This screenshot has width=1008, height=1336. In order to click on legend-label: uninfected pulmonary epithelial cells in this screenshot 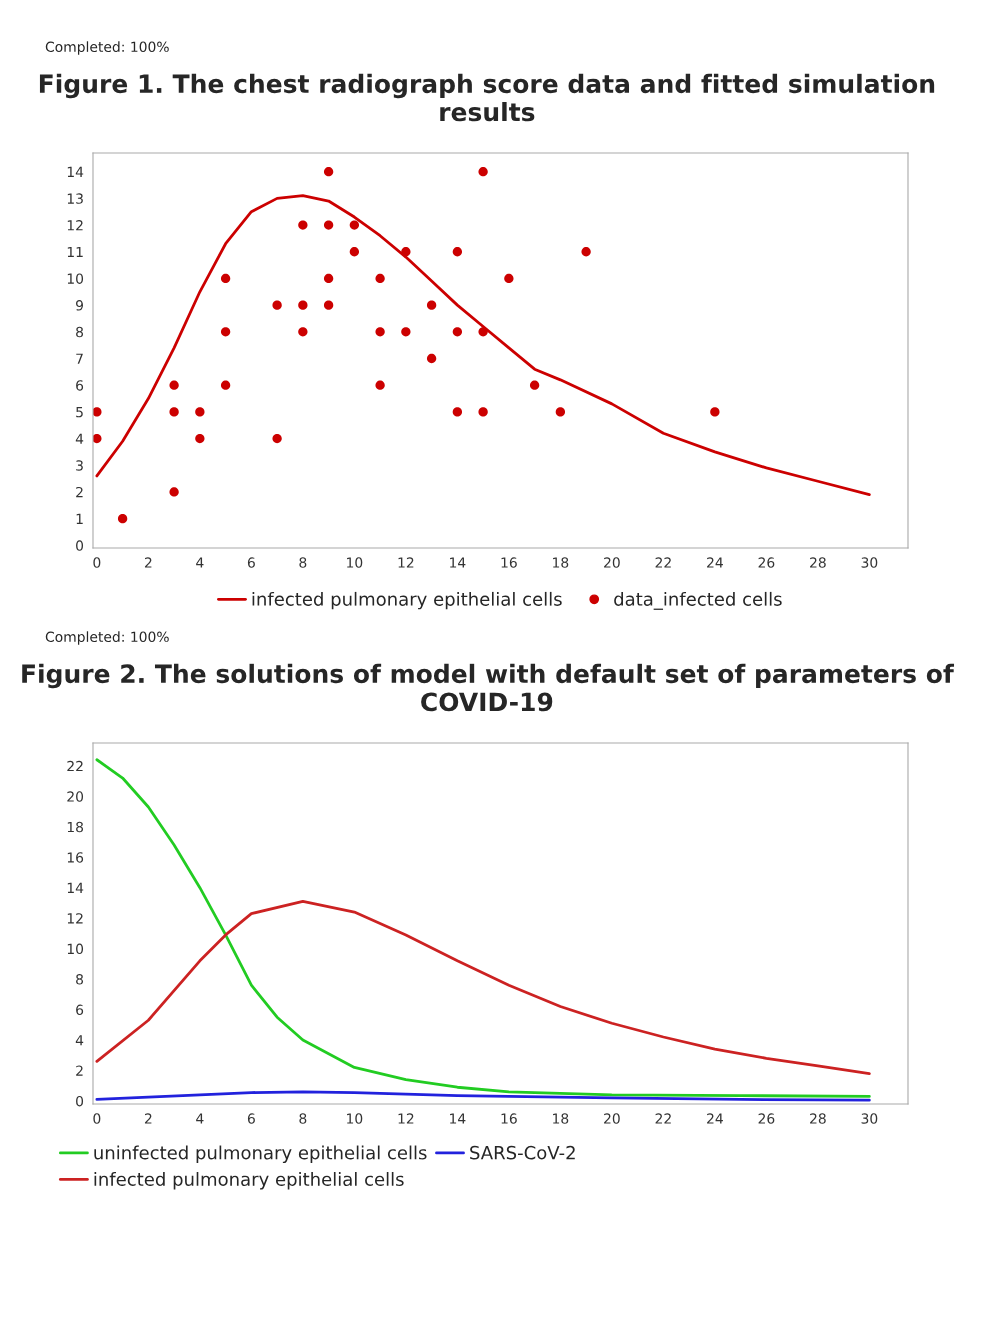, I will do `click(260, 1154)`.